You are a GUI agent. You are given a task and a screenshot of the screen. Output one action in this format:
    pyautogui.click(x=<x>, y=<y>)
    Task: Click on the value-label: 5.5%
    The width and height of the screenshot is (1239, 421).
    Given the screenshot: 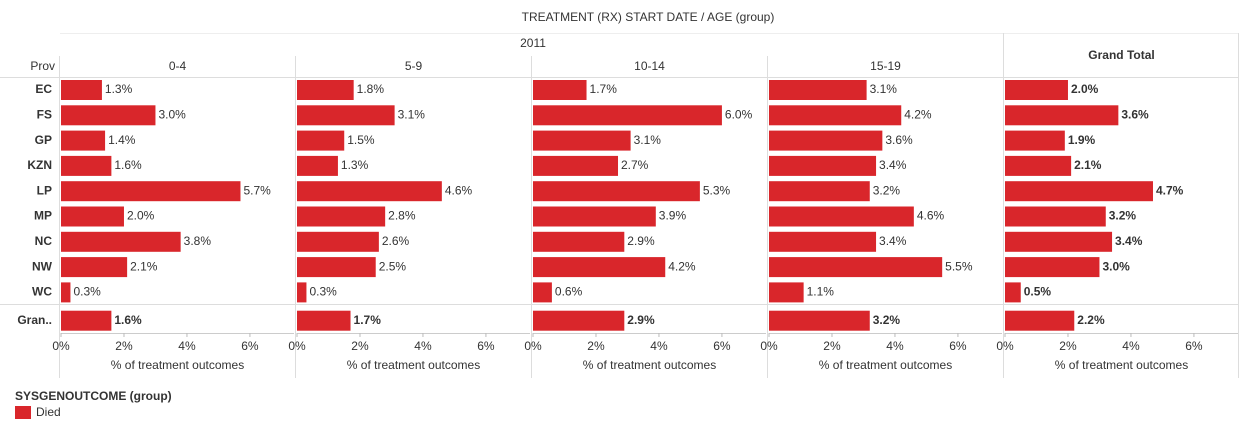 What is the action you would take?
    pyautogui.click(x=959, y=266)
    